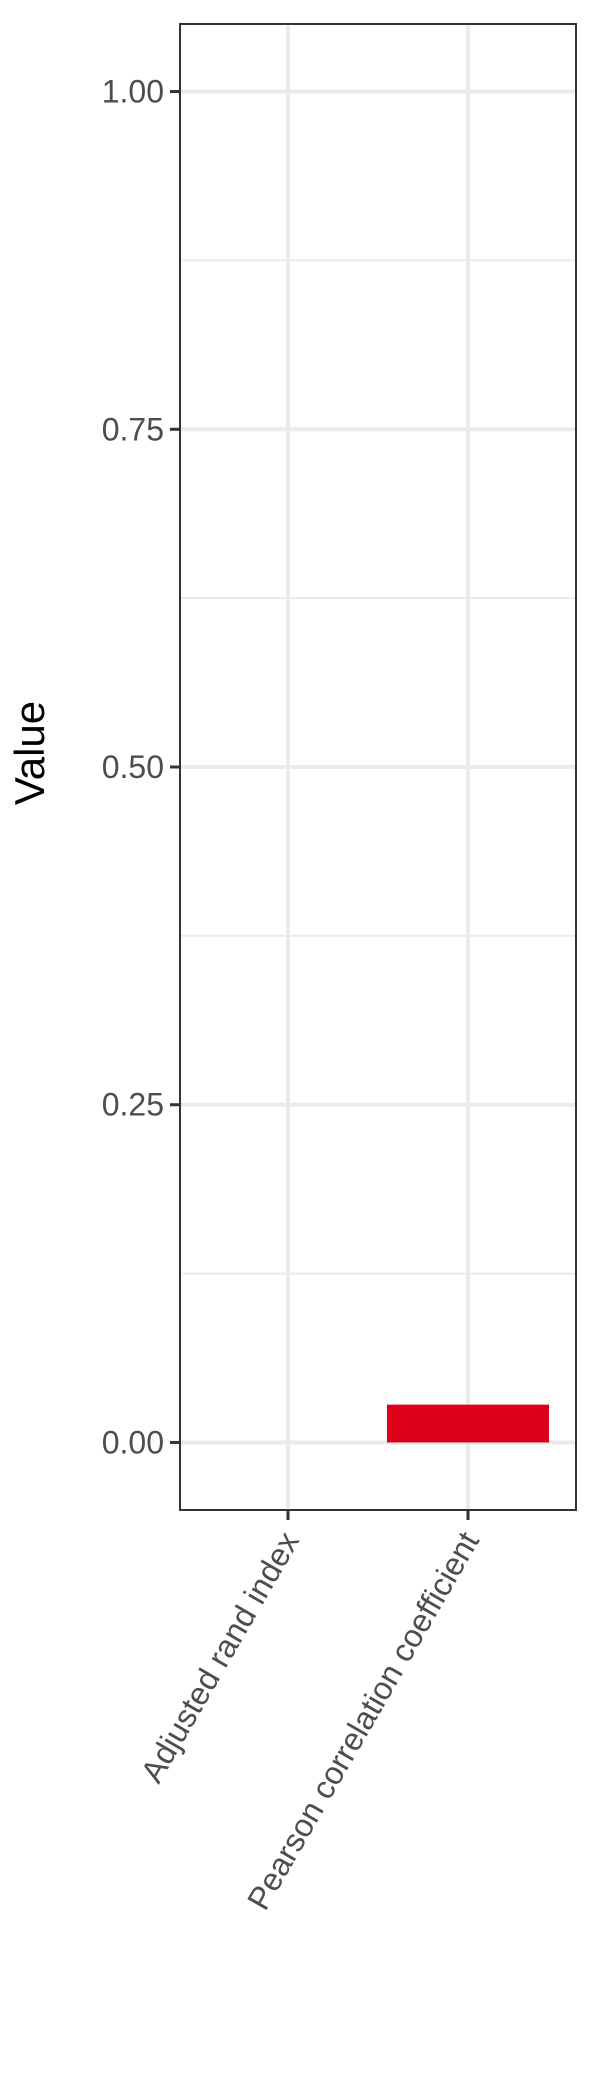 The image size is (600, 2100). I want to click on y-axis: 0.00 0.25 0.50 0.75 1.00, so click(141, 767).